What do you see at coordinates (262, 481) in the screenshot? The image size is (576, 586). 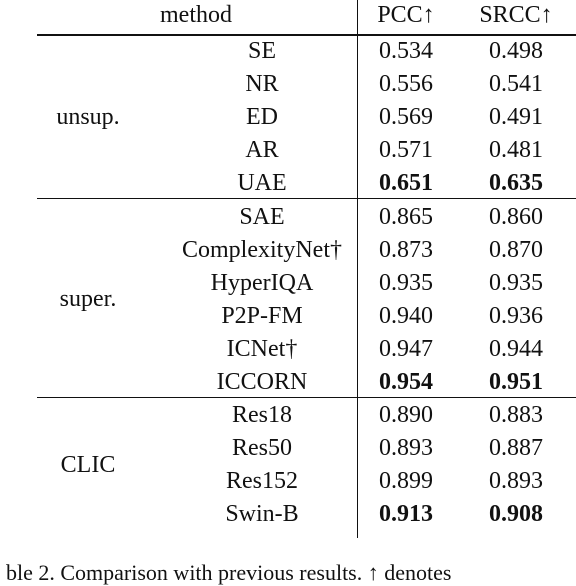 I see `method-cell: Res152` at bounding box center [262, 481].